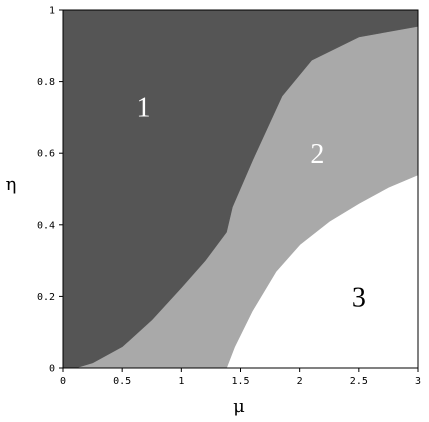  Describe the element at coordinates (317, 154) in the screenshot. I see `region-label-2: 2` at that location.